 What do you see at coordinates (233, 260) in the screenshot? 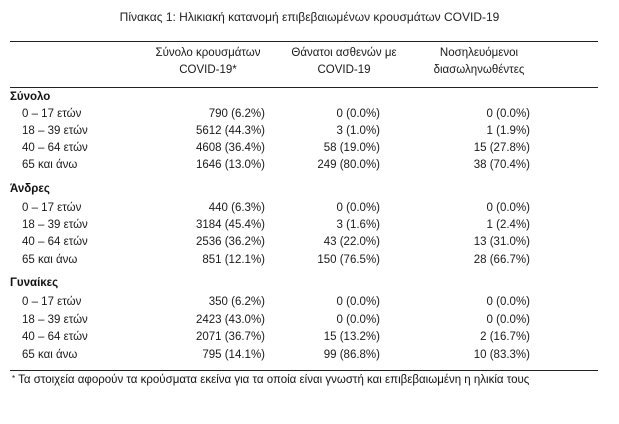
I see `cell-cases: 851 (12.1%)` at bounding box center [233, 260].